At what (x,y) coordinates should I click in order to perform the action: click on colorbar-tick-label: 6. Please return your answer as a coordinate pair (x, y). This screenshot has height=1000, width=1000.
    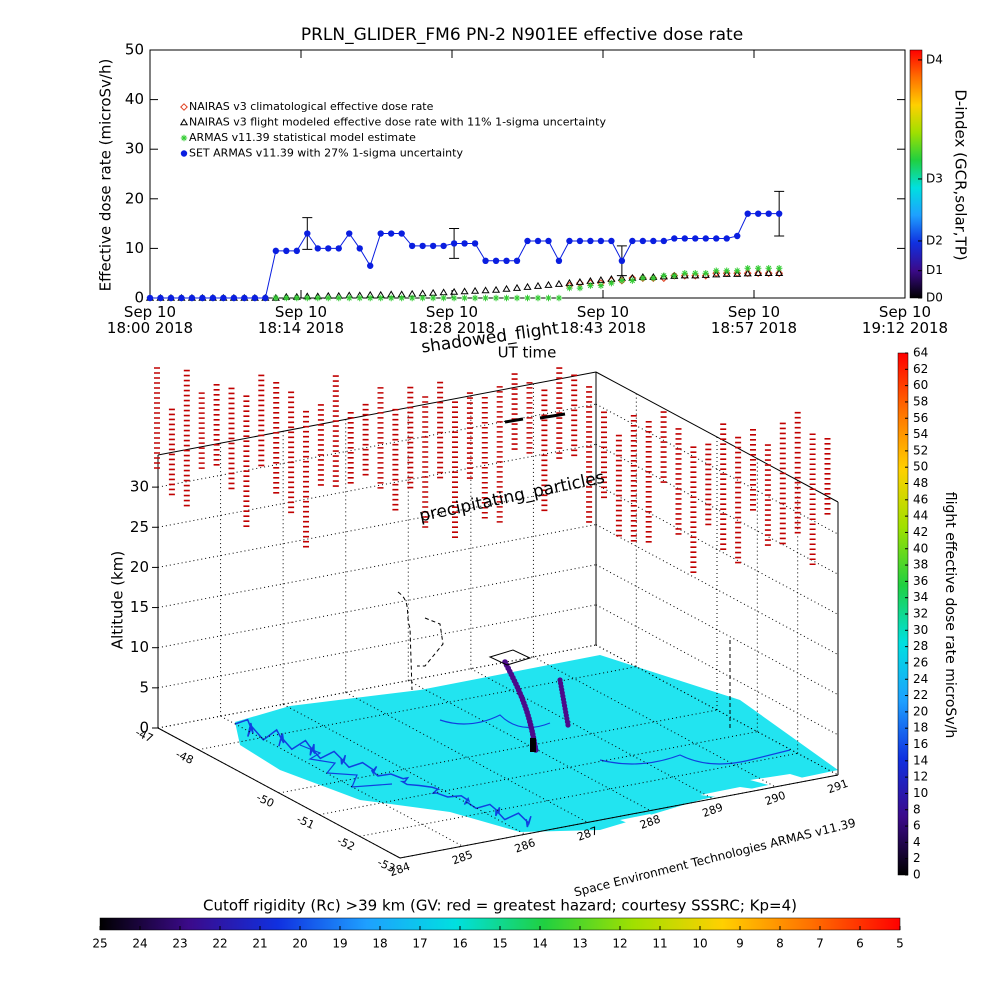
    Looking at the image, I should click on (917, 826).